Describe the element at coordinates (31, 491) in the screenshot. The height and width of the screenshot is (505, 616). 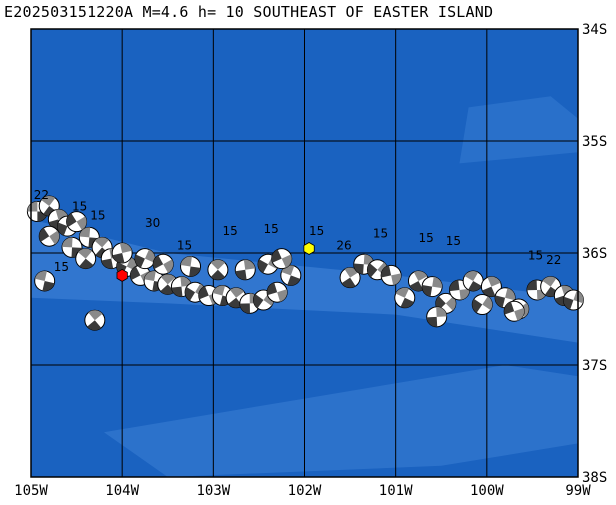
I see `x-tick-label: 105W` at that location.